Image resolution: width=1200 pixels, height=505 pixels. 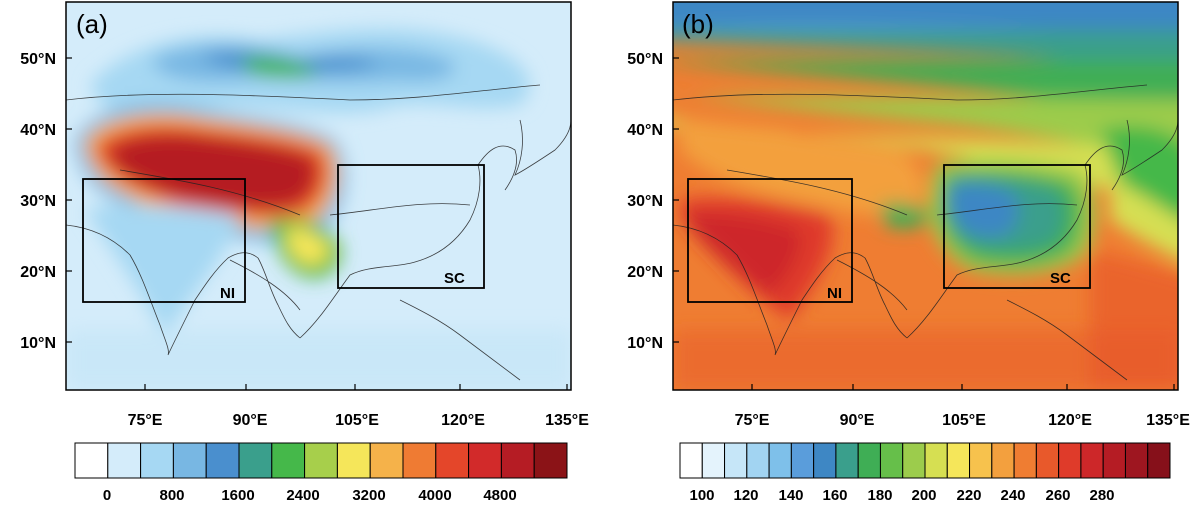 What do you see at coordinates (1168, 420) in the screenshot?
I see `panel-b-lon-135: 135°E` at bounding box center [1168, 420].